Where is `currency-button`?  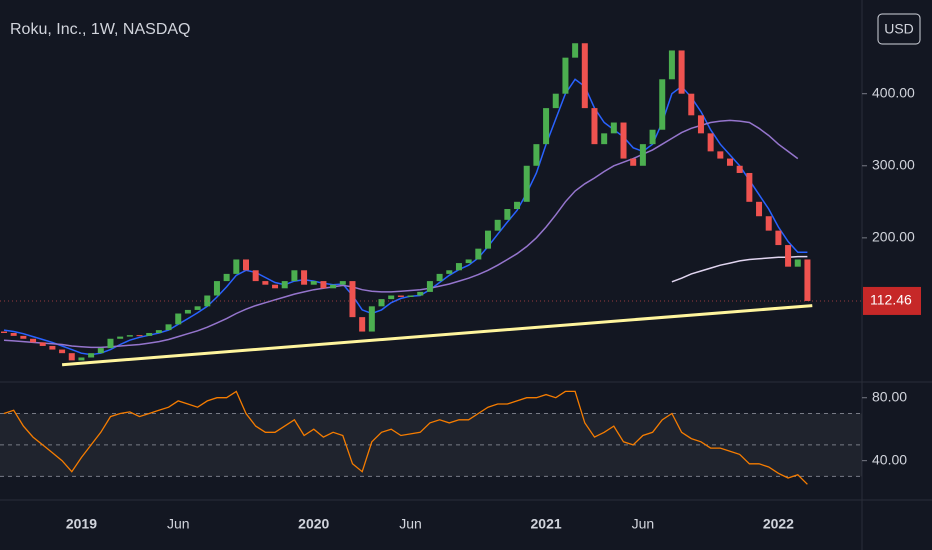 currency-button is located at coordinates (899, 29).